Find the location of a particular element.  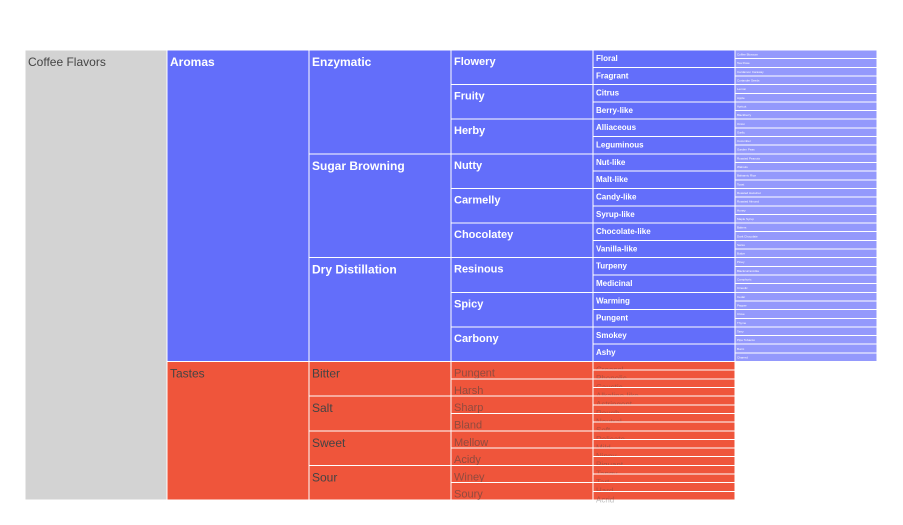

segment-label-cedar-d5: Cedar is located at coordinates (741, 297).